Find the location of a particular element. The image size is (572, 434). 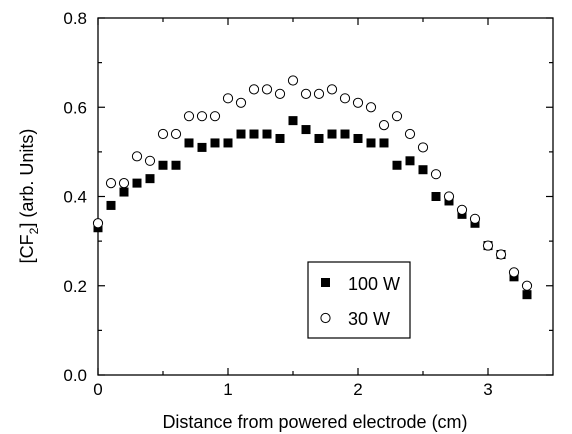

x-tick-label: 2 is located at coordinates (357, 389).